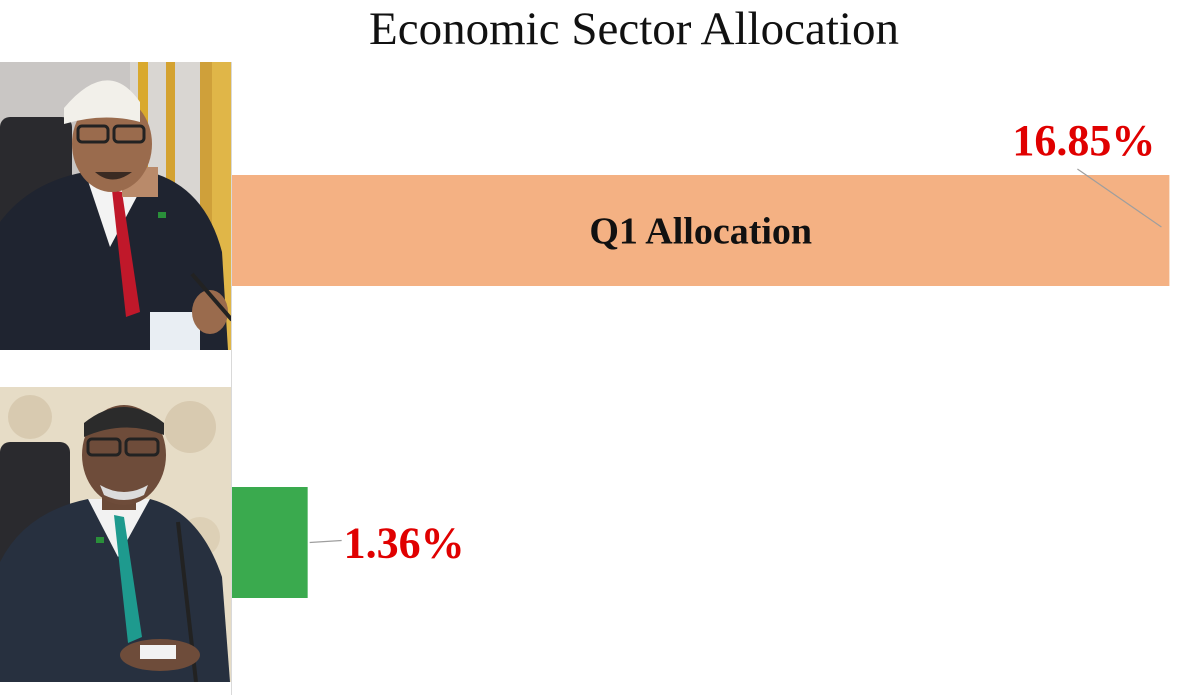 This screenshot has height=695, width=1200. I want to click on chart-title: Economic Sector Allocation, so click(634, 29).